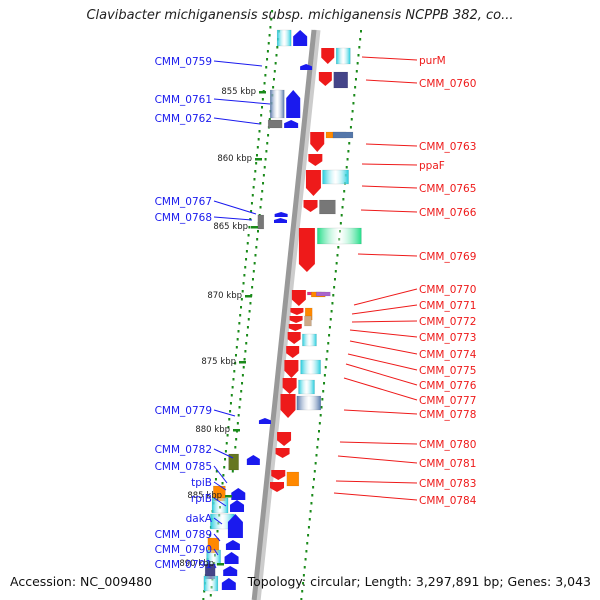 Image resolution: width=600 pixels, height=600 pixels. What do you see at coordinates (432, 61) in the screenshot?
I see `gene-label: purM` at bounding box center [432, 61].